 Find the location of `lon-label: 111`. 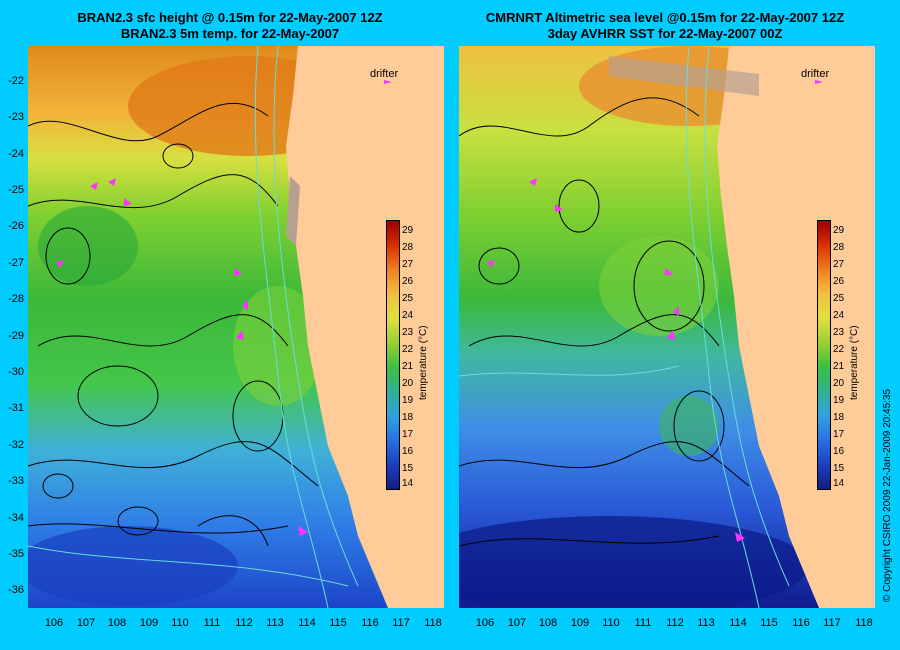

lon-label: 111 is located at coordinates (212, 623).